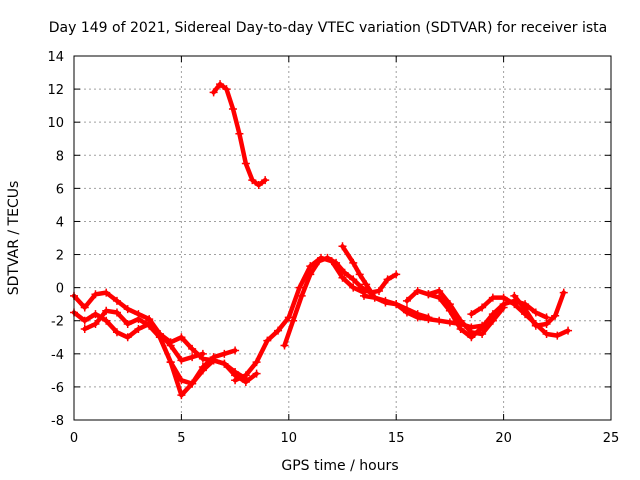 Image resolution: width=640 pixels, height=480 pixels. I want to click on y-tick-label: -8, so click(57, 421).